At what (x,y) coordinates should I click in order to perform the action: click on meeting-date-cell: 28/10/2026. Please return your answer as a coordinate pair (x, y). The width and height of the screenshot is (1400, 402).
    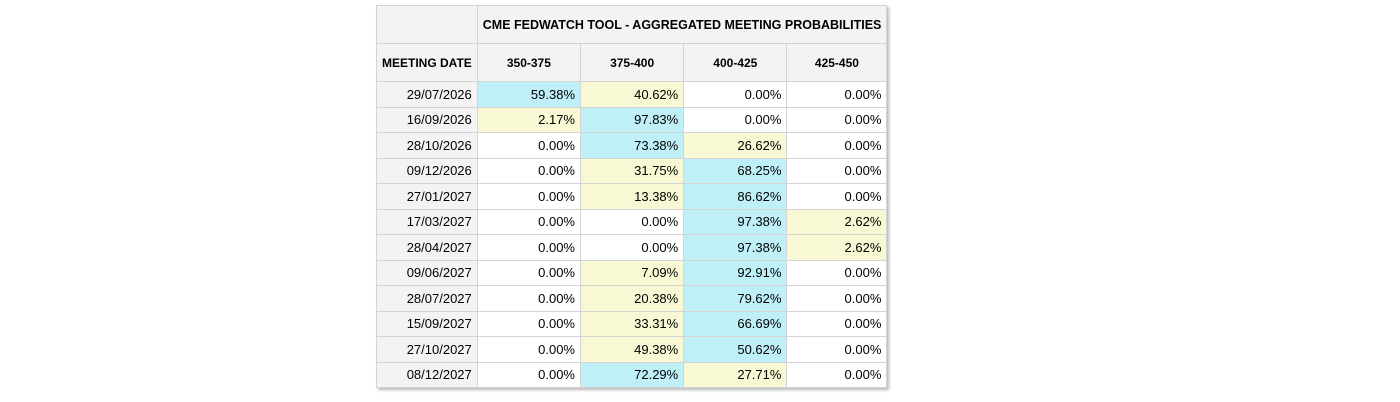
    Looking at the image, I should click on (427, 145).